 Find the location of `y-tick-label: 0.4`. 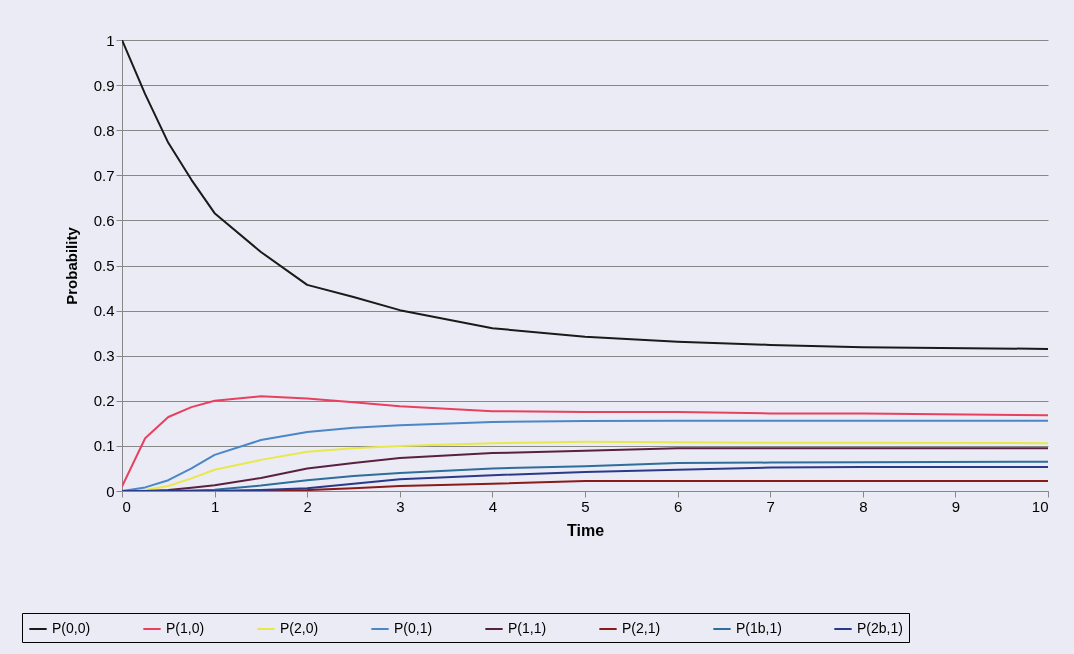

y-tick-label: 0.4 is located at coordinates (104, 311).